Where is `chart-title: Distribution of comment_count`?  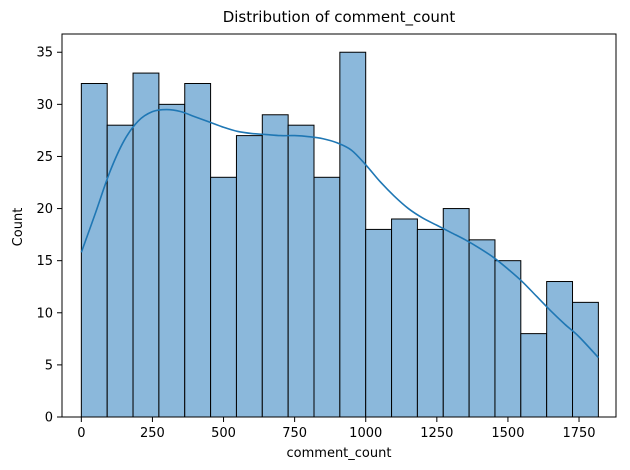
chart-title: Distribution of comment_count is located at coordinates (339, 17).